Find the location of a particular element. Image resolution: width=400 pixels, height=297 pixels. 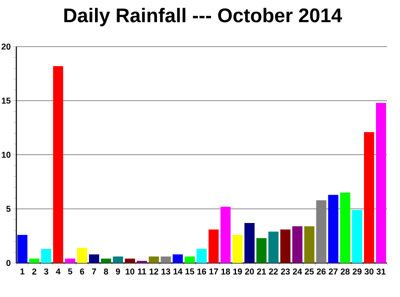

x-tick-label: 27 is located at coordinates (333, 271).